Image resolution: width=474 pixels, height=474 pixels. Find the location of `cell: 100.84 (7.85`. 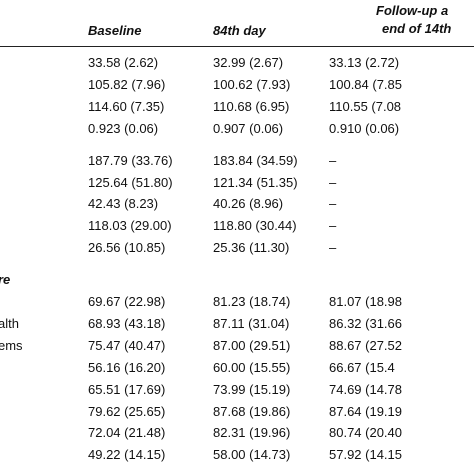

cell: 100.84 (7.85 is located at coordinates (366, 84).